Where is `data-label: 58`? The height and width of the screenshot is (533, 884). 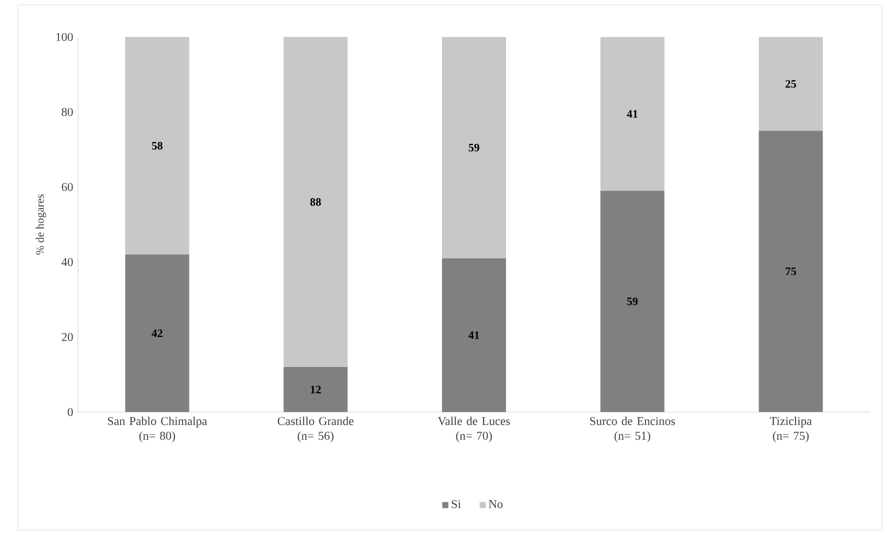
data-label: 58 is located at coordinates (157, 146).